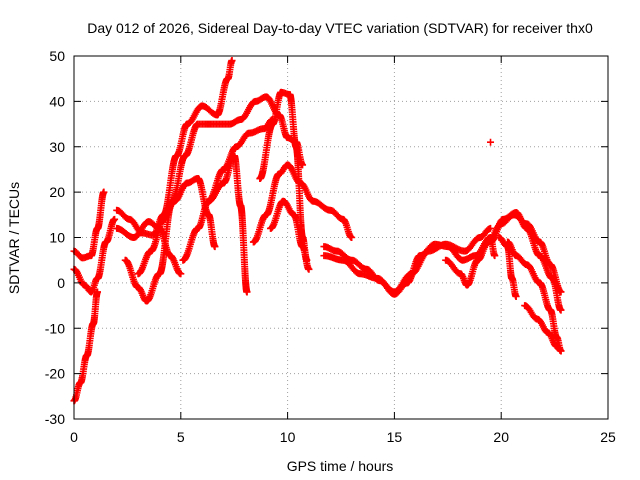 This screenshot has width=640, height=480. What do you see at coordinates (74, 437) in the screenshot?
I see `x-tick-label: 0` at bounding box center [74, 437].